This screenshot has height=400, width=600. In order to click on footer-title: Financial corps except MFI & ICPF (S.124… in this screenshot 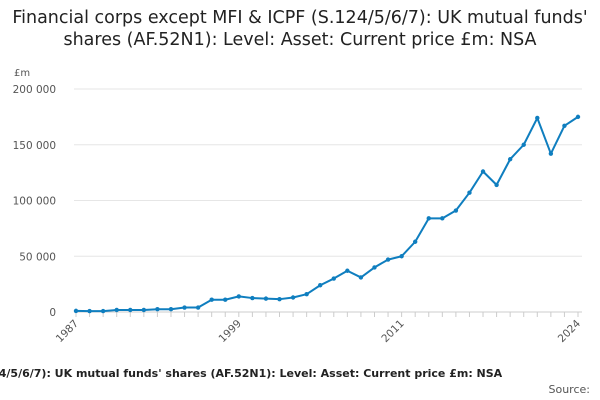, I will do `click(300, 375)`.